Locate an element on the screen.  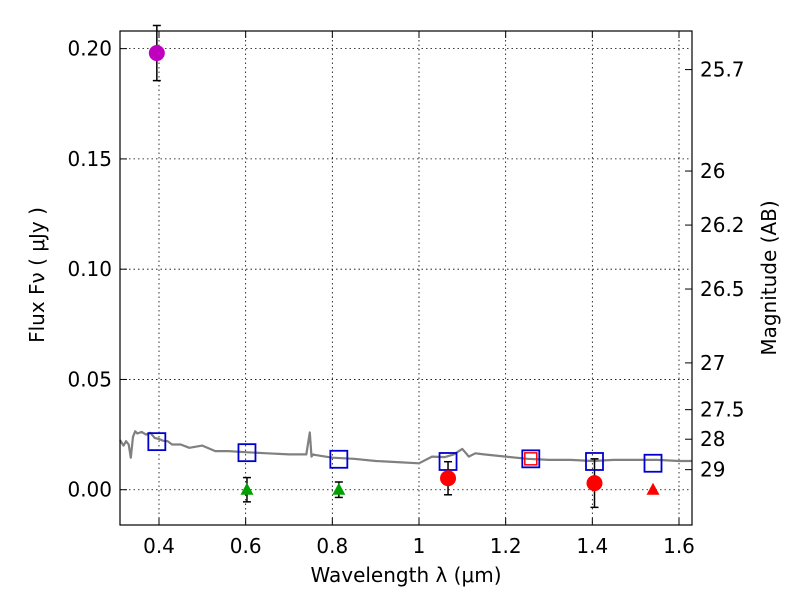
y-tick-label: 0.05 is located at coordinates (89, 379).